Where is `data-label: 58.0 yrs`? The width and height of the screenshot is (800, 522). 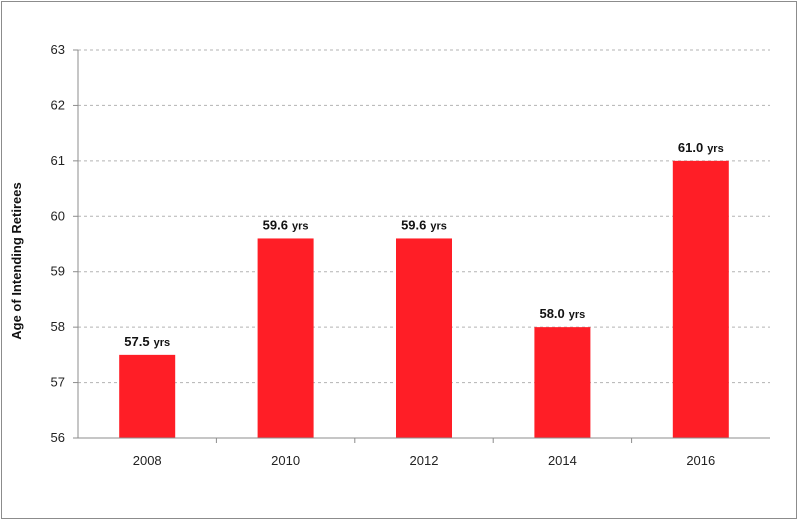
data-label: 58.0 yrs is located at coordinates (562, 313).